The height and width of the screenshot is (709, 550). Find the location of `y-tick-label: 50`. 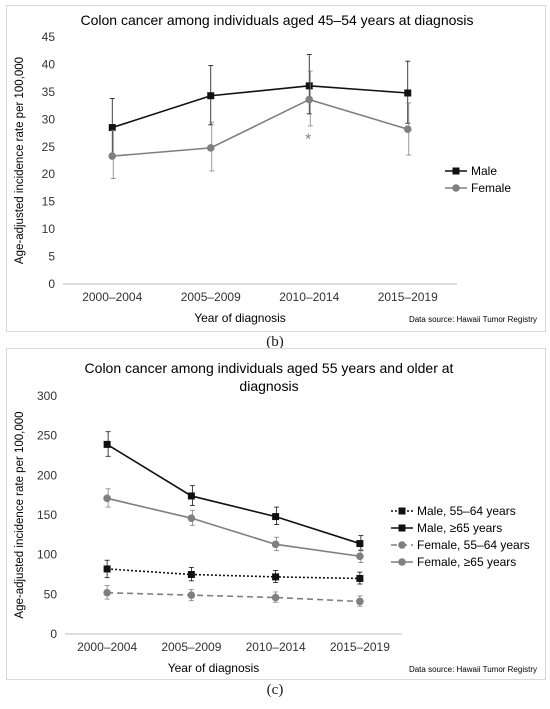

y-tick-label: 50 is located at coordinates (51, 594).